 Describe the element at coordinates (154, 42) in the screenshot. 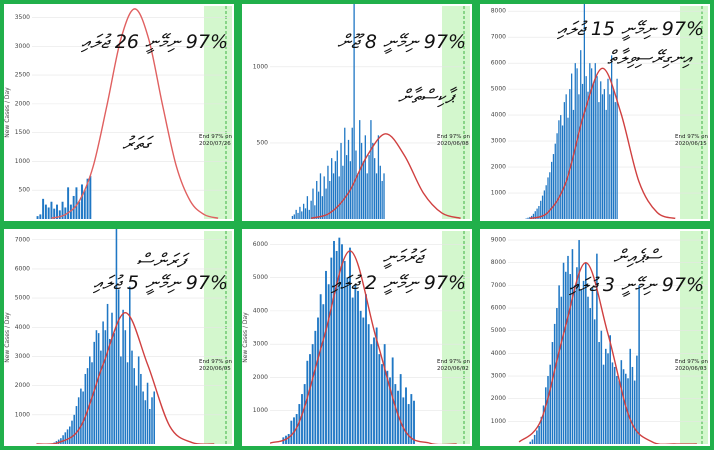

I see `overlay-text: 97% ނިމޭނީ 26 ޖުލައި` at that location.